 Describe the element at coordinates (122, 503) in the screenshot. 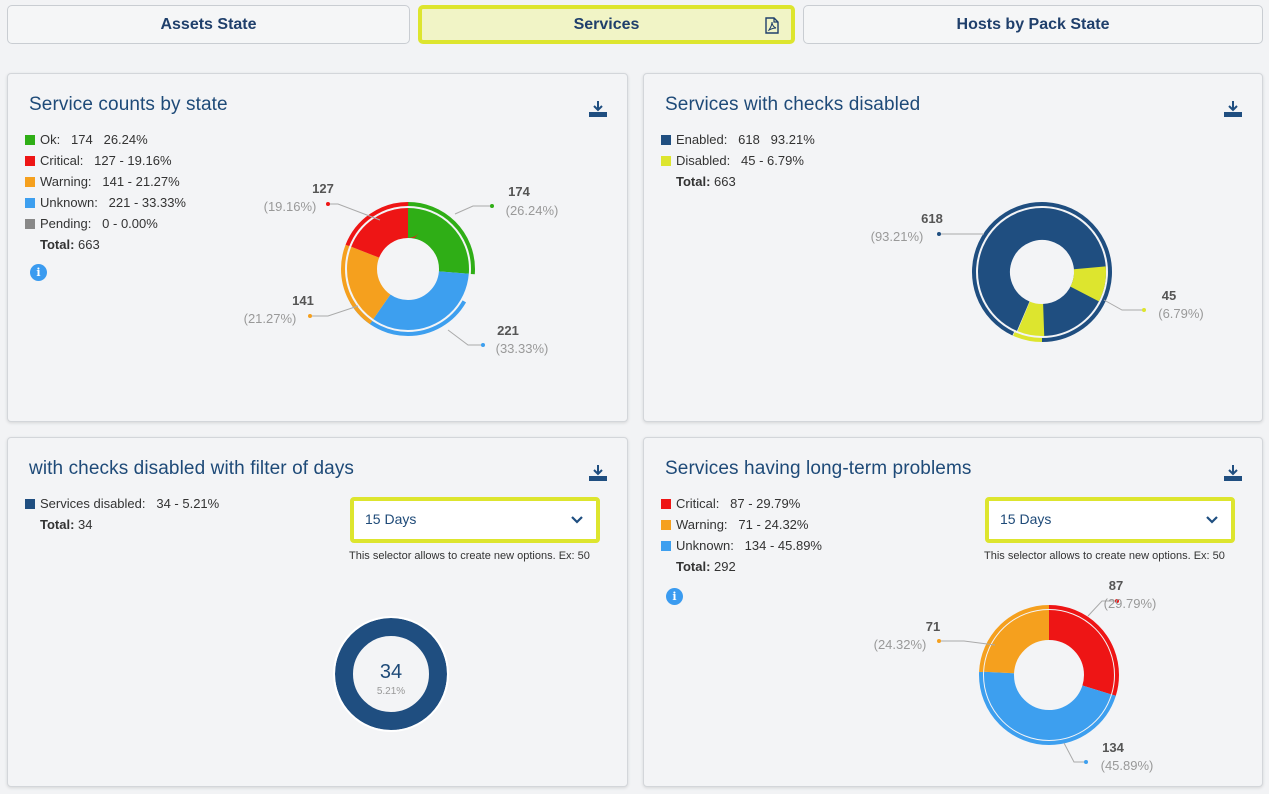

I see `legend-item-services-disabled: Services disabled: 34 - 5.21%` at that location.